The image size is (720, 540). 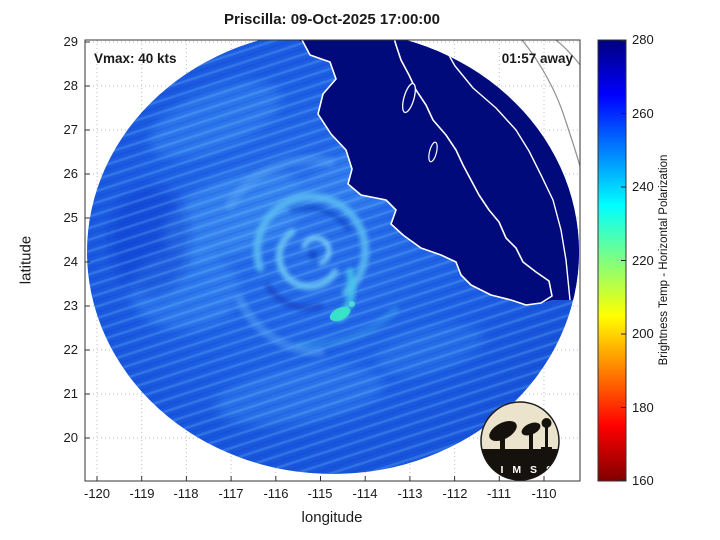 What do you see at coordinates (312, 256) in the screenshot?
I see `hurricane-spiral` at bounding box center [312, 256].